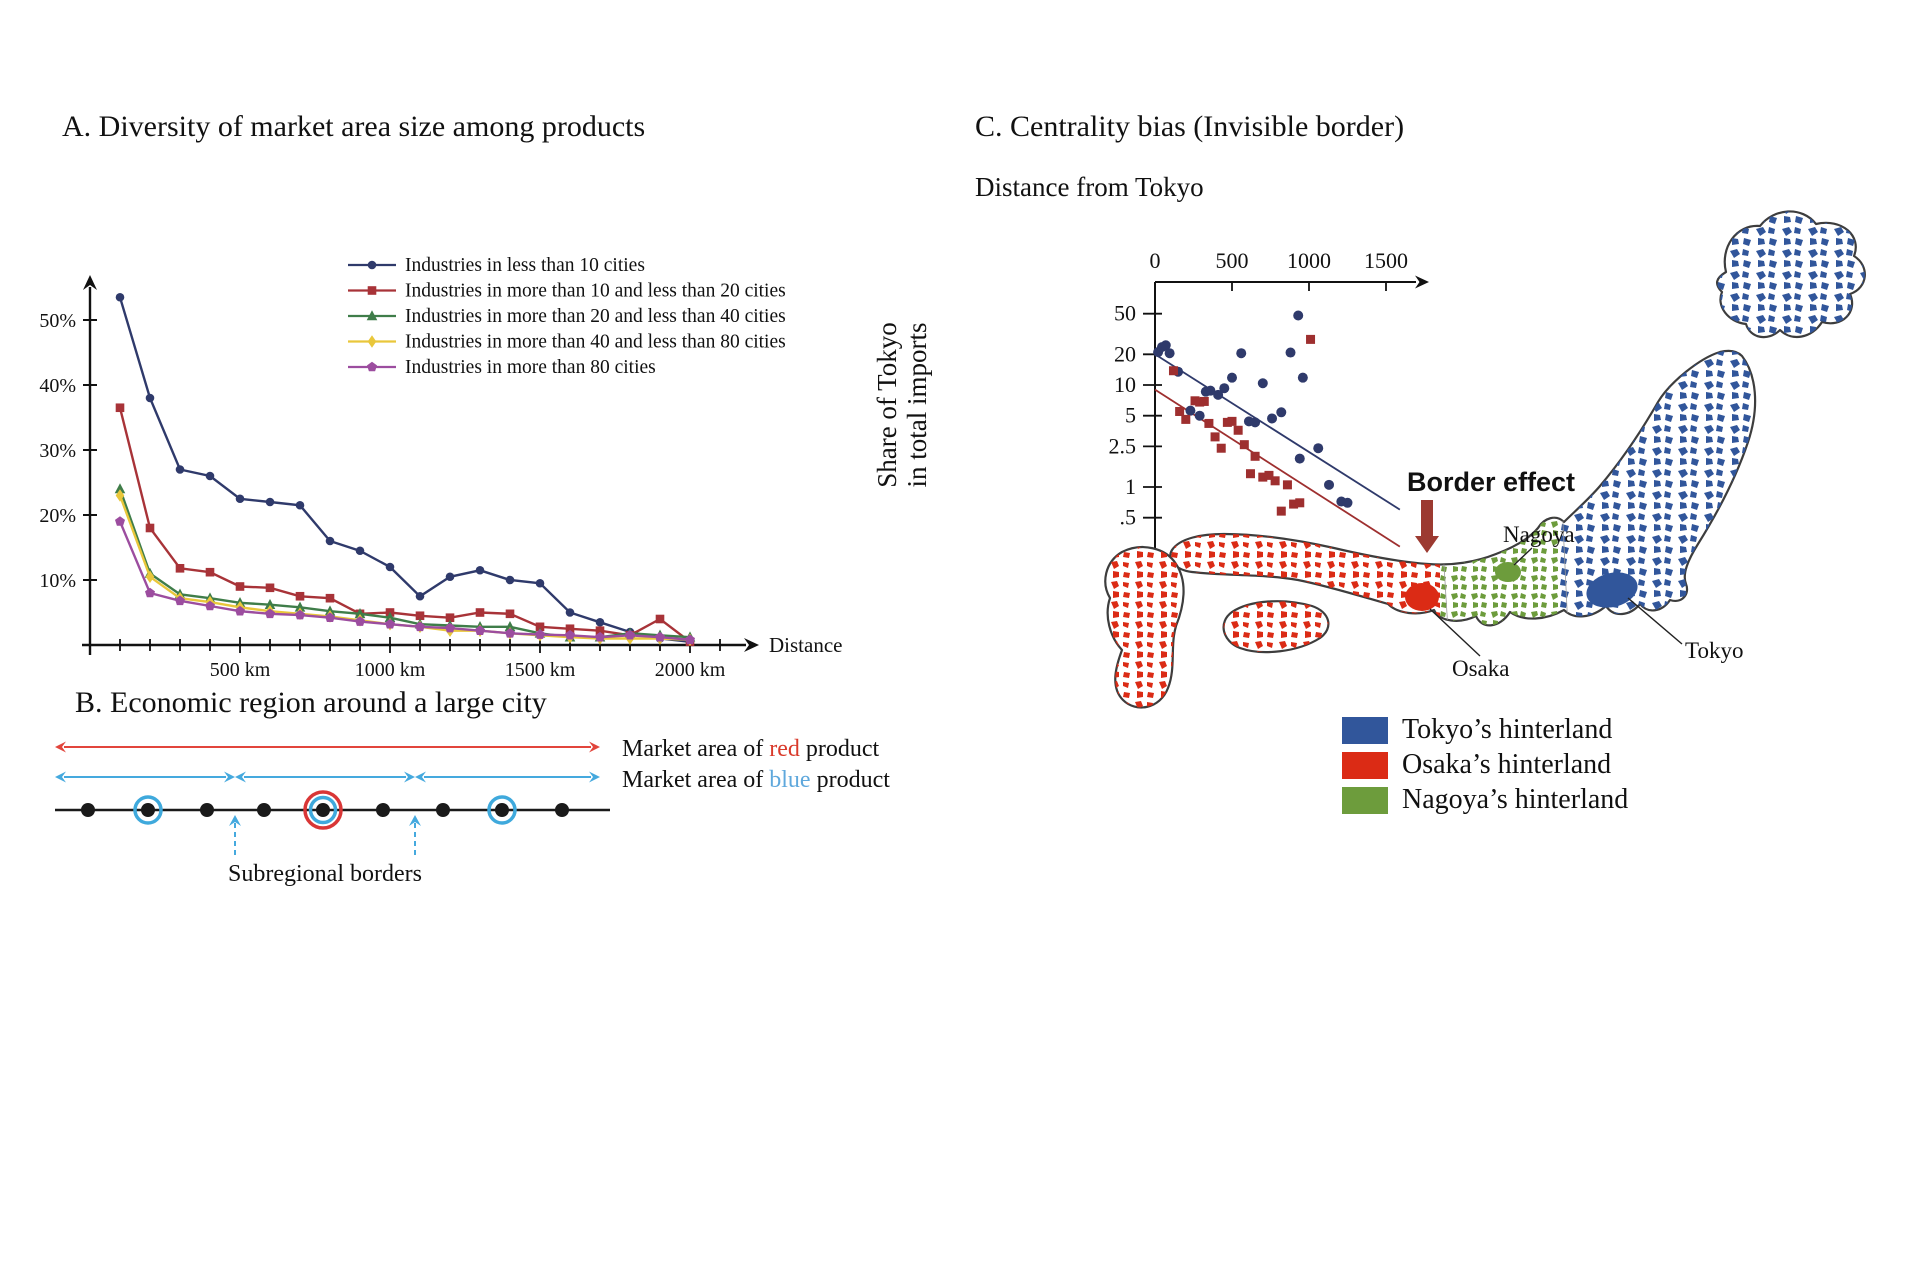  I want to click on y-axis-title: Share of Tokyo in total imports, so click(902, 405).